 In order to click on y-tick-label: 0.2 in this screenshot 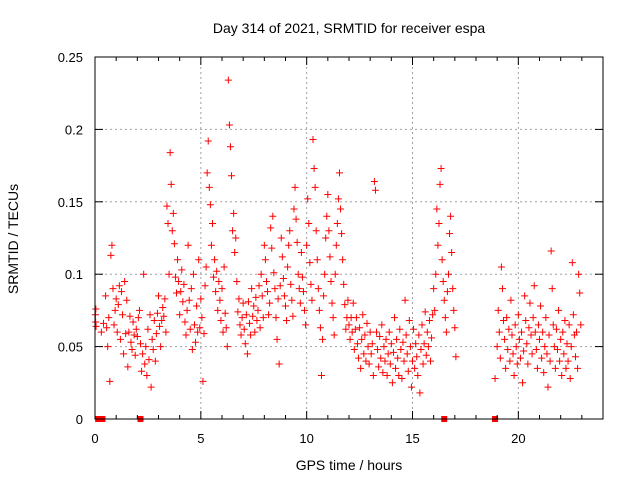, I will do `click(74, 129)`.